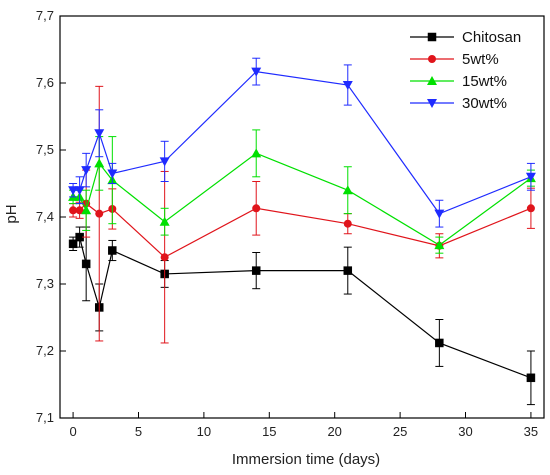 Image resolution: width=550 pixels, height=475 pixels. I want to click on x-tick-label: 0, so click(72, 431).